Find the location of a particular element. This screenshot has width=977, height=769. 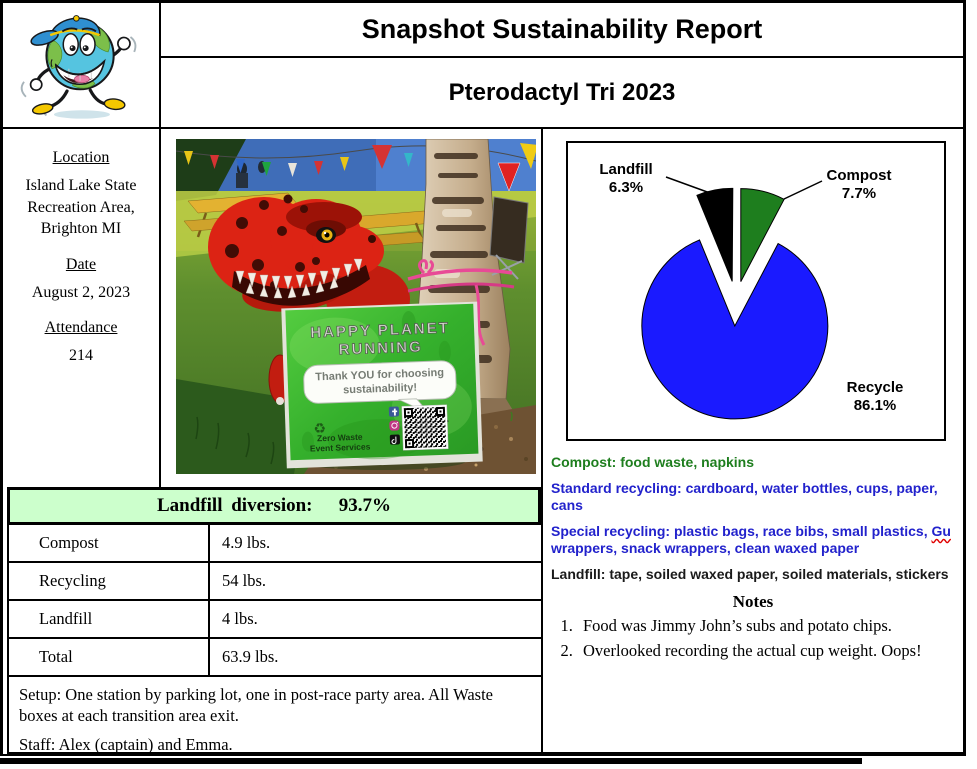

logo-cell is located at coordinates (82, 66).